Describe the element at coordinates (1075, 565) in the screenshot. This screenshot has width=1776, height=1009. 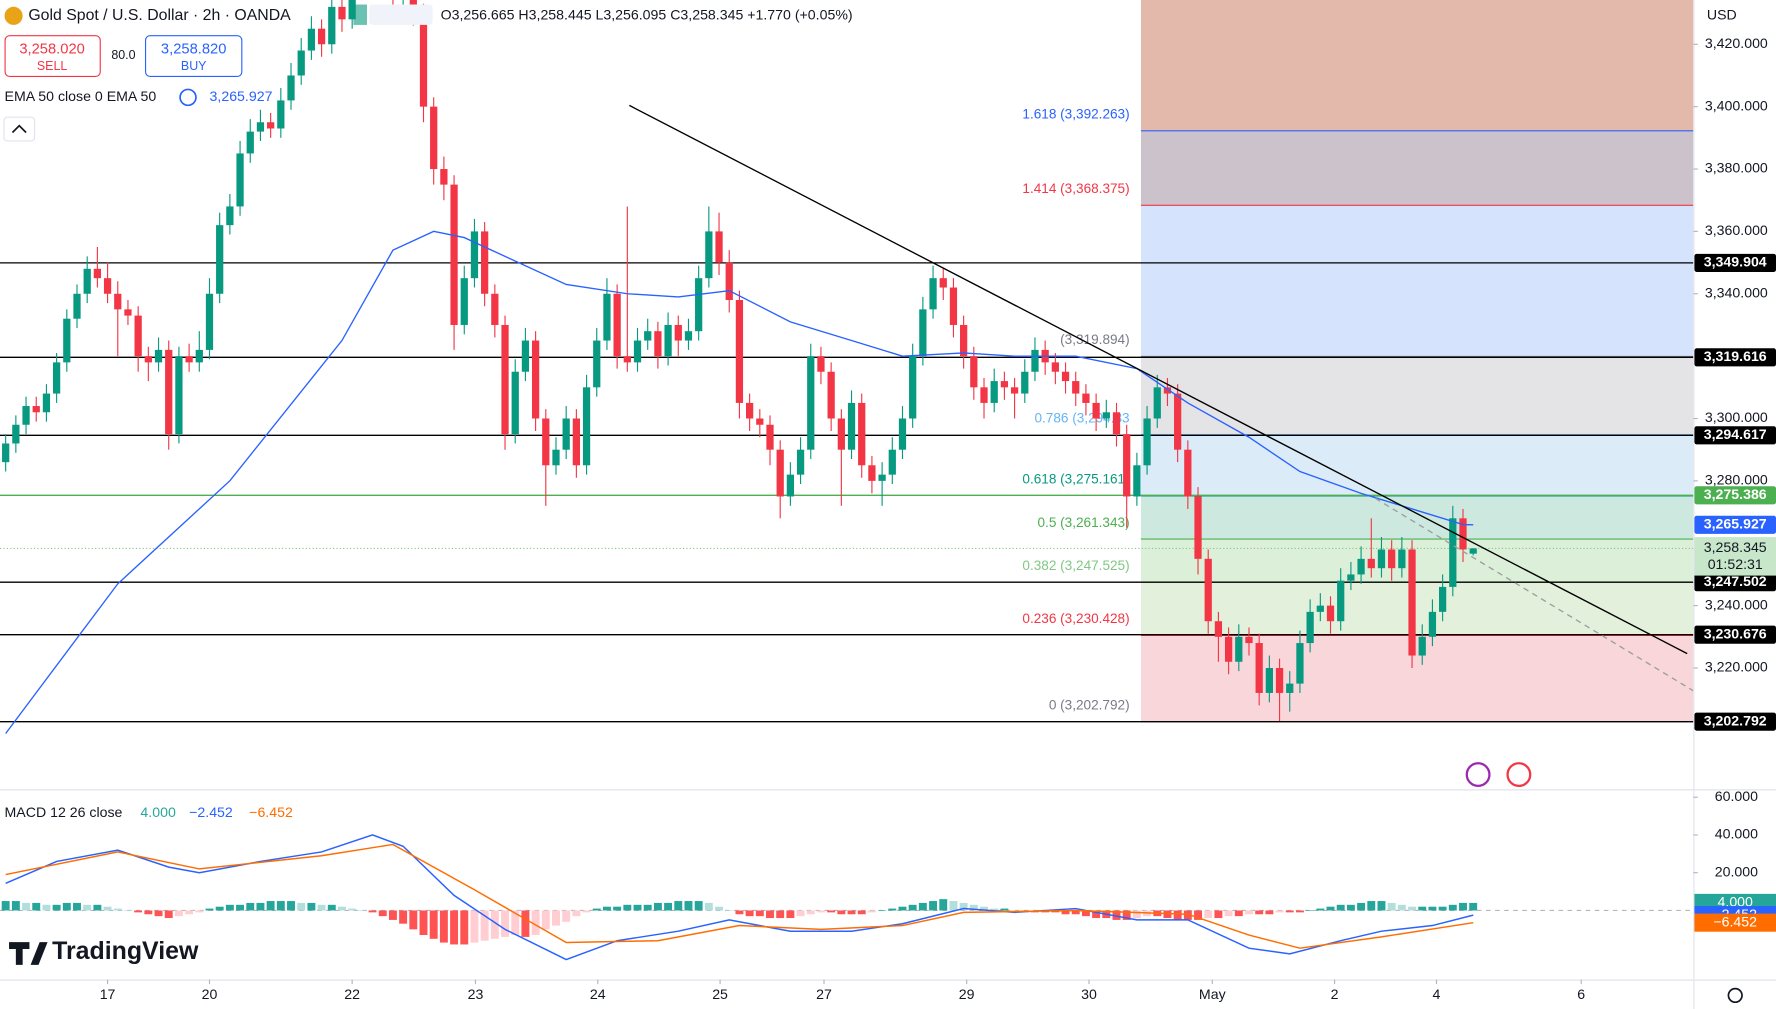
I see `fib-label: 0.382 (3,247.525)` at that location.